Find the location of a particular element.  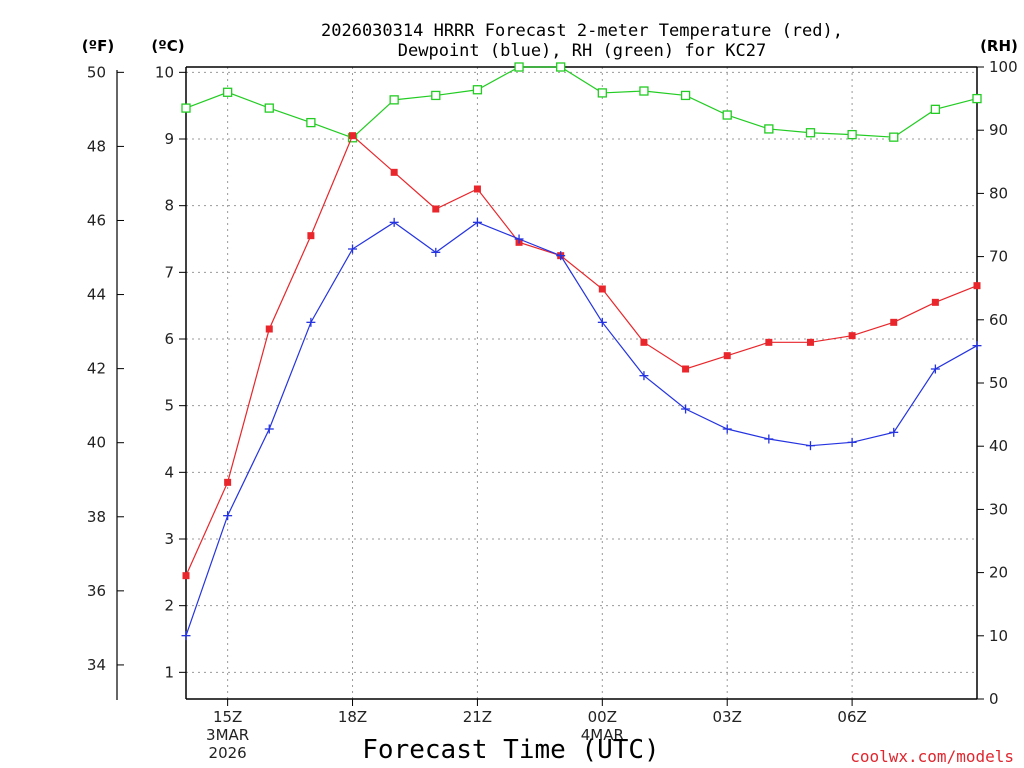

rh-tick-label: 10 is located at coordinates (998, 636).